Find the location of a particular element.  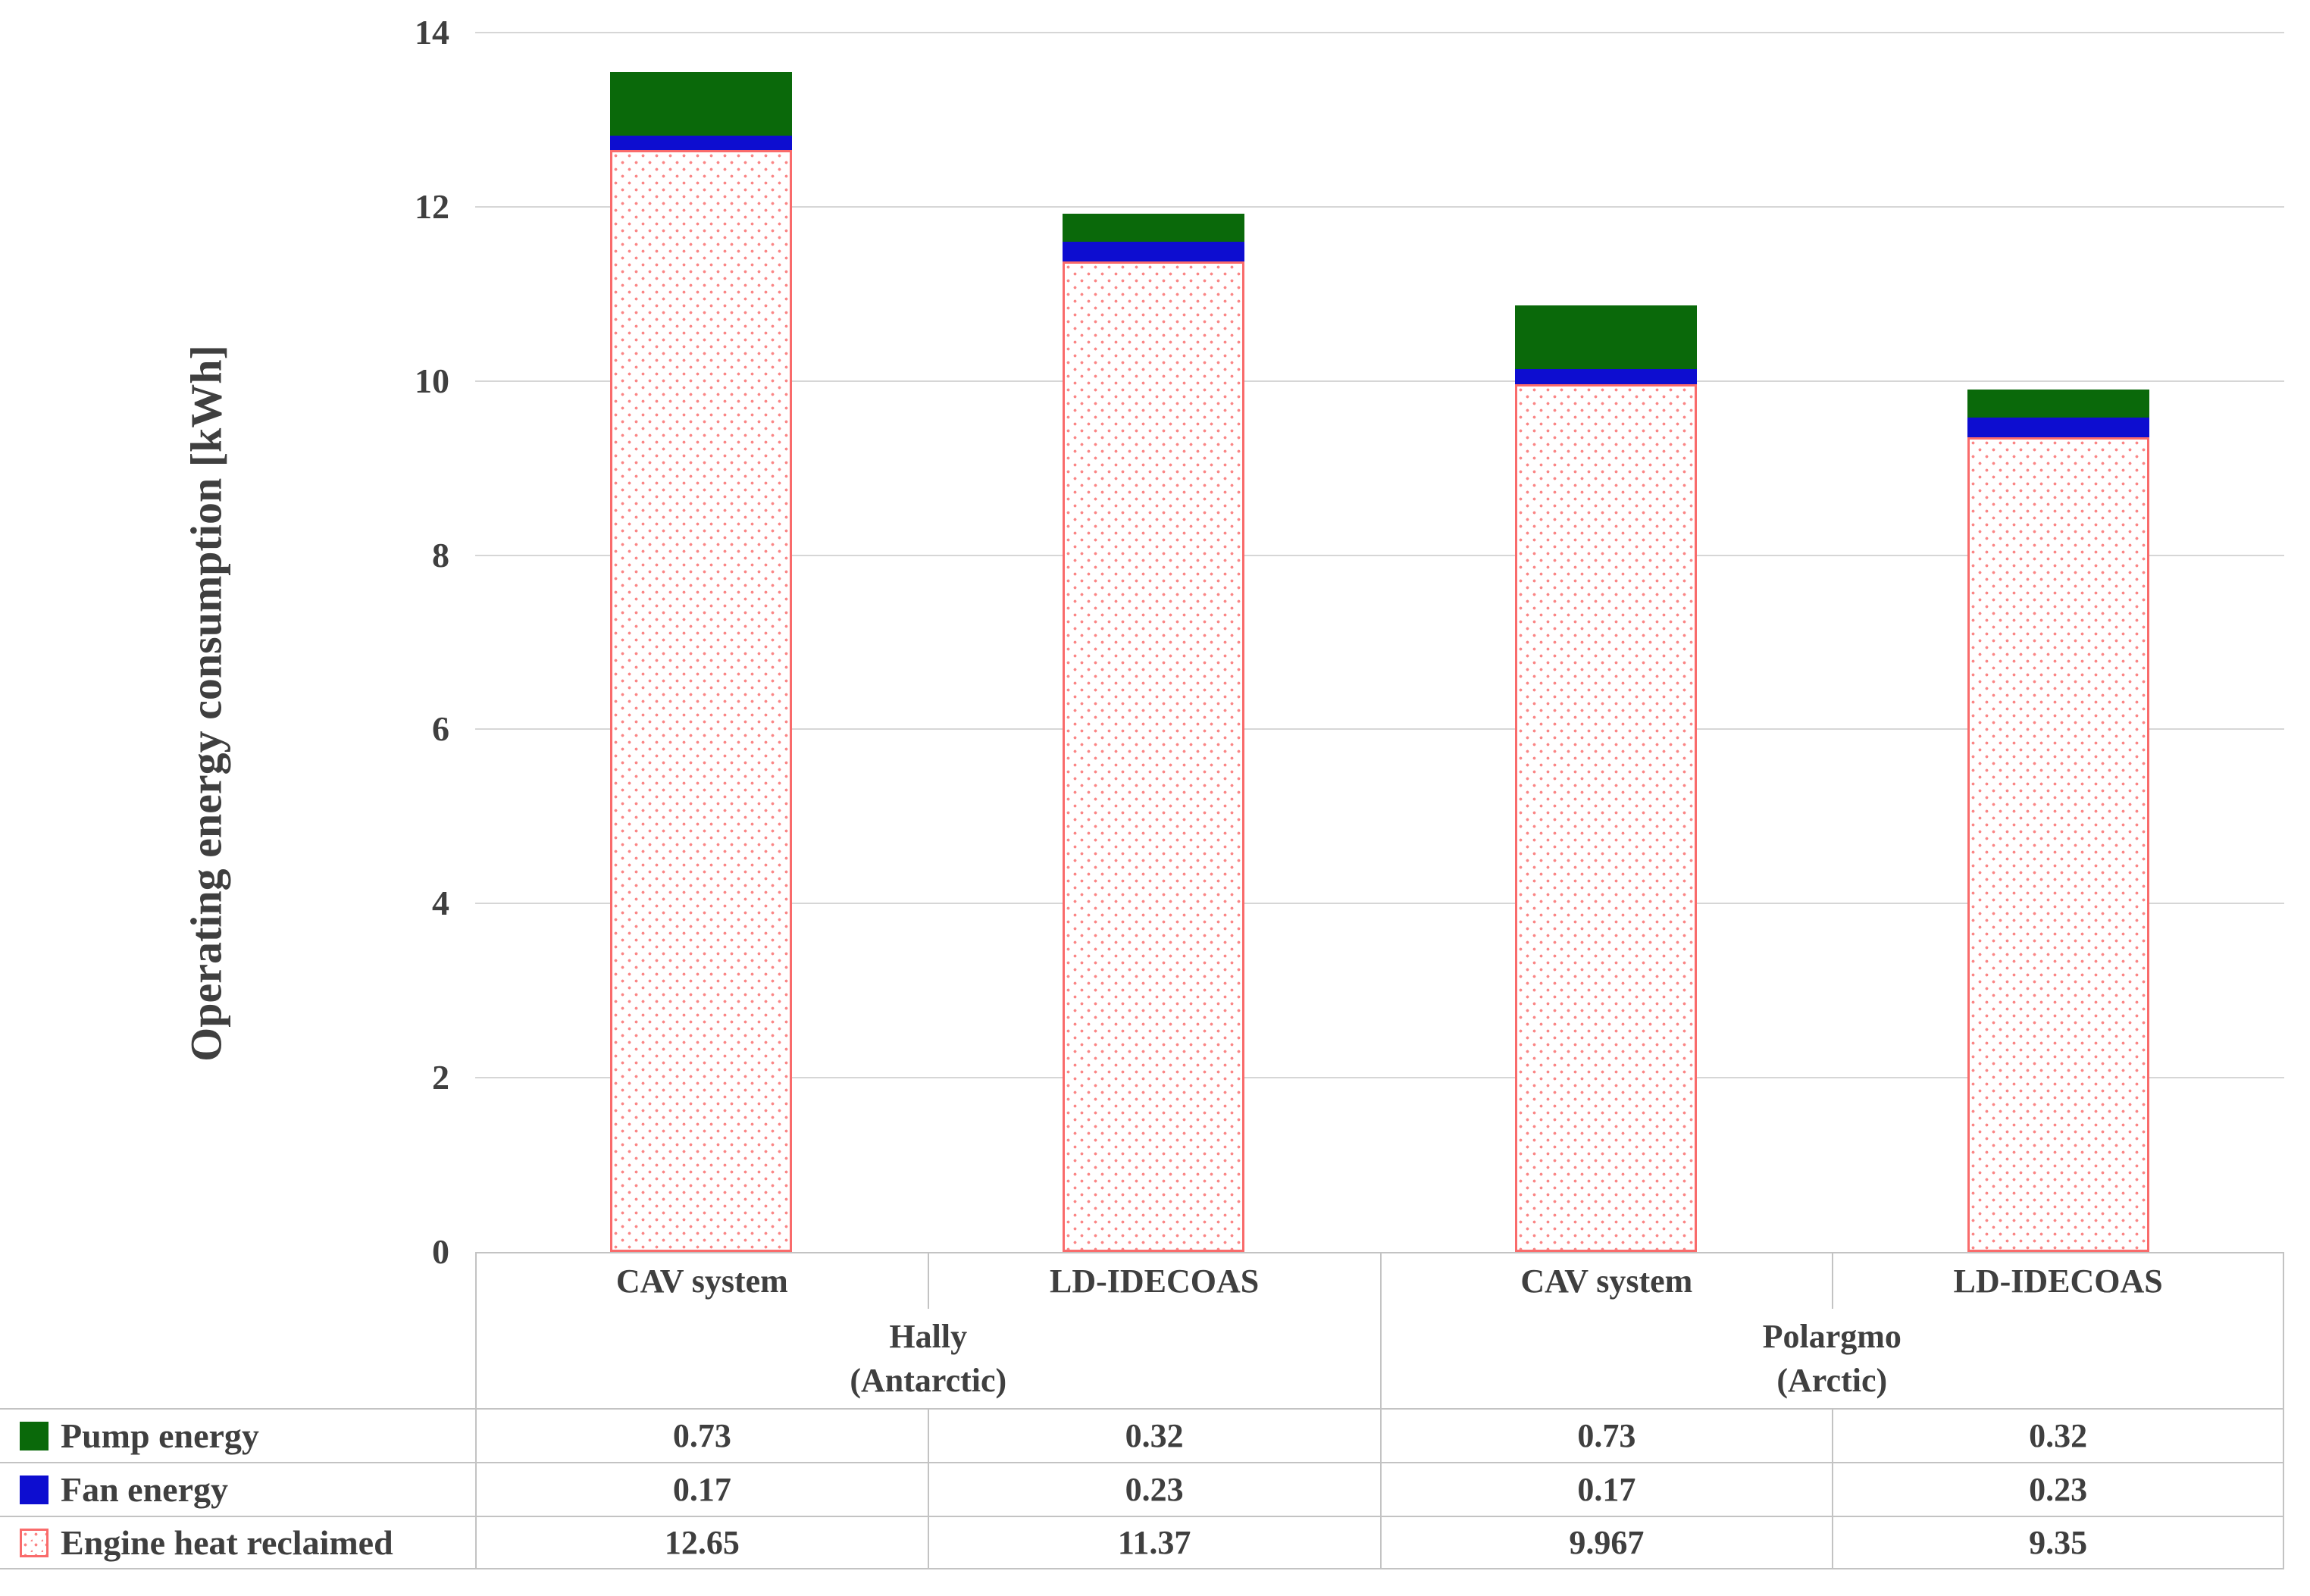

y-tick-8: 8 is located at coordinates (440, 554).